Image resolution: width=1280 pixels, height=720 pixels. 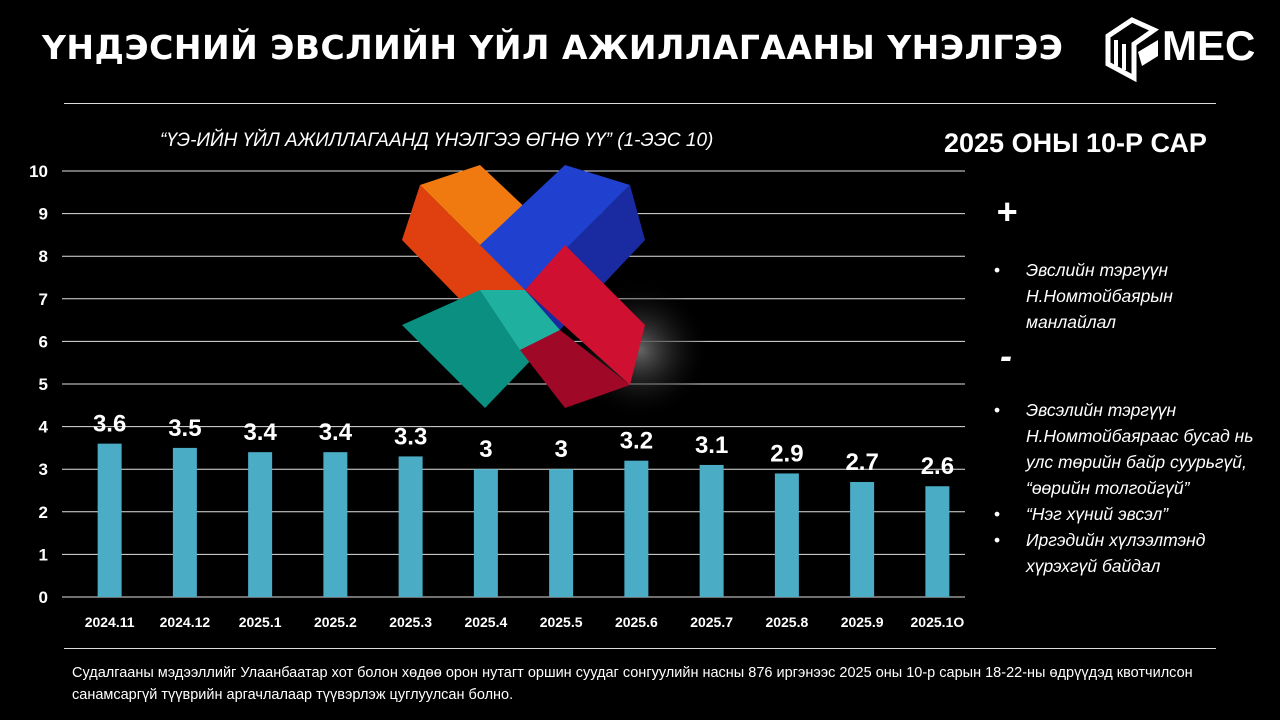 What do you see at coordinates (640, 103) in the screenshot?
I see `header-divider` at bounding box center [640, 103].